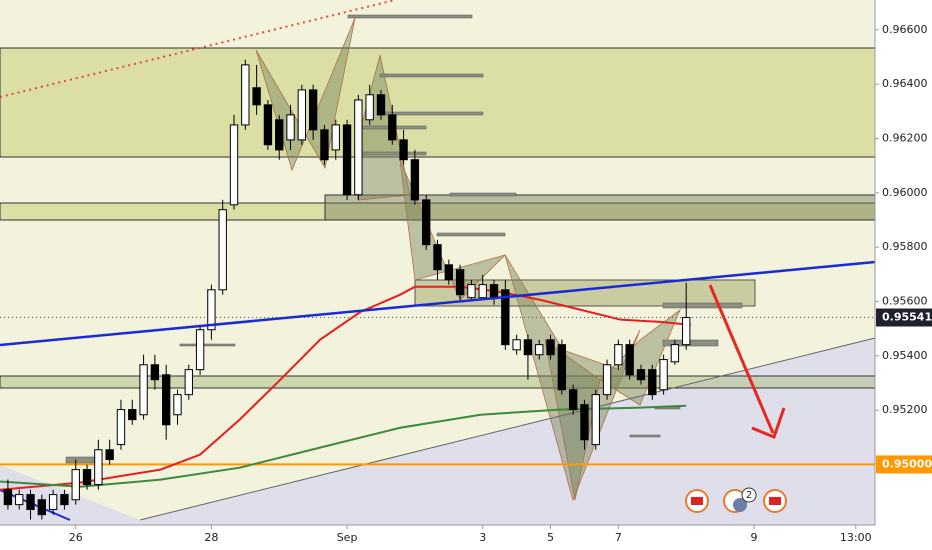  I want to click on time-axis, so click(466, 537).